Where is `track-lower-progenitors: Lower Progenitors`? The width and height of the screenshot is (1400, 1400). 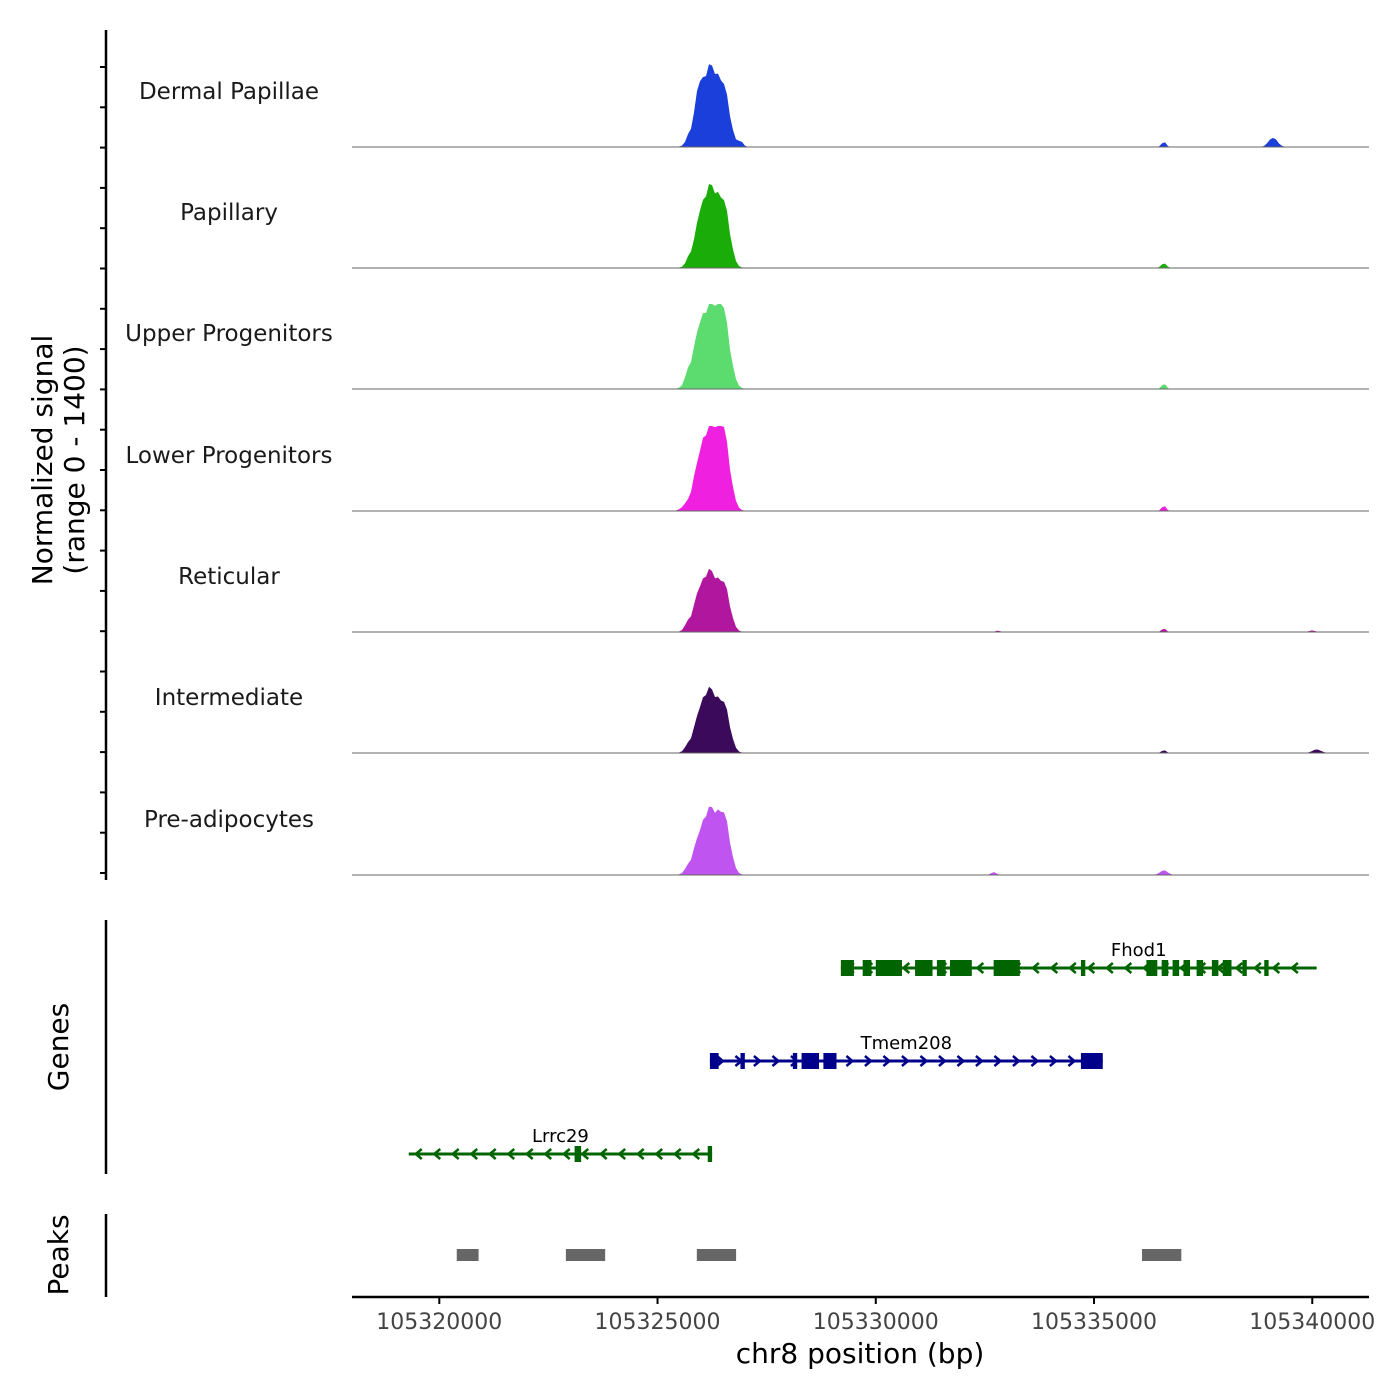
track-lower-progenitors: Lower Progenitors is located at coordinates (747, 469).